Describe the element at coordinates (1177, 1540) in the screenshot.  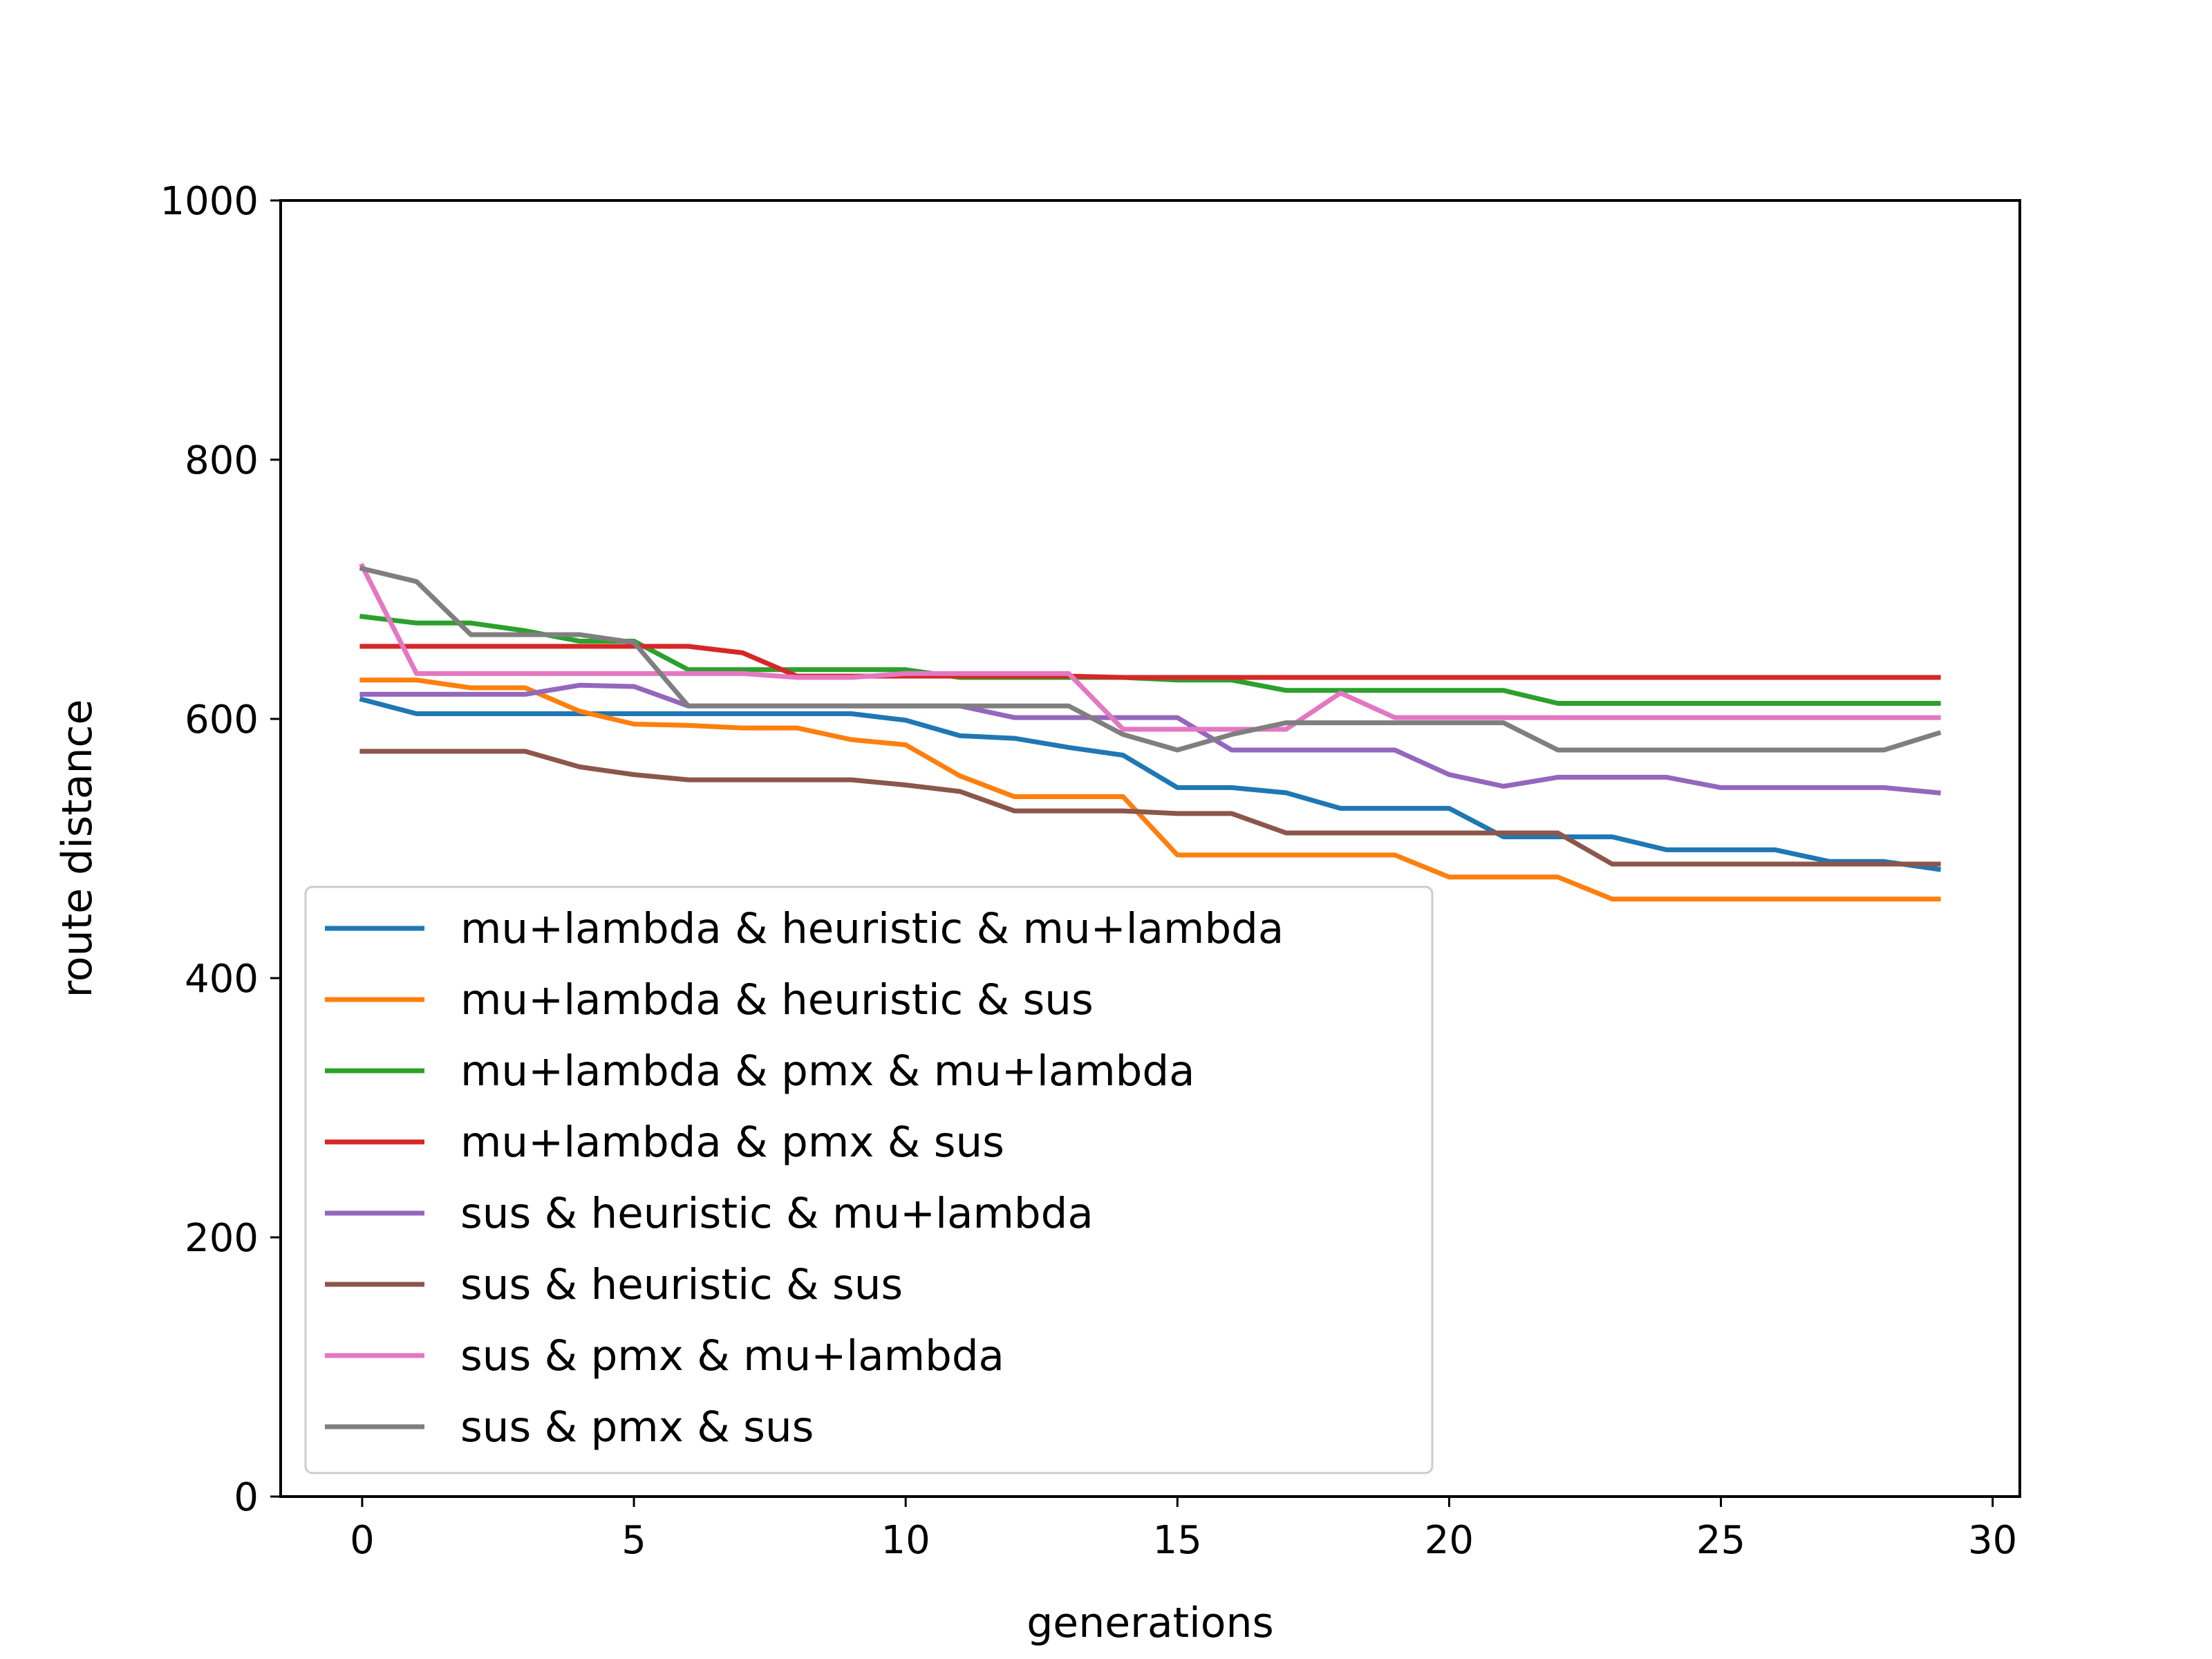
I see `x-tick-label: 15` at that location.